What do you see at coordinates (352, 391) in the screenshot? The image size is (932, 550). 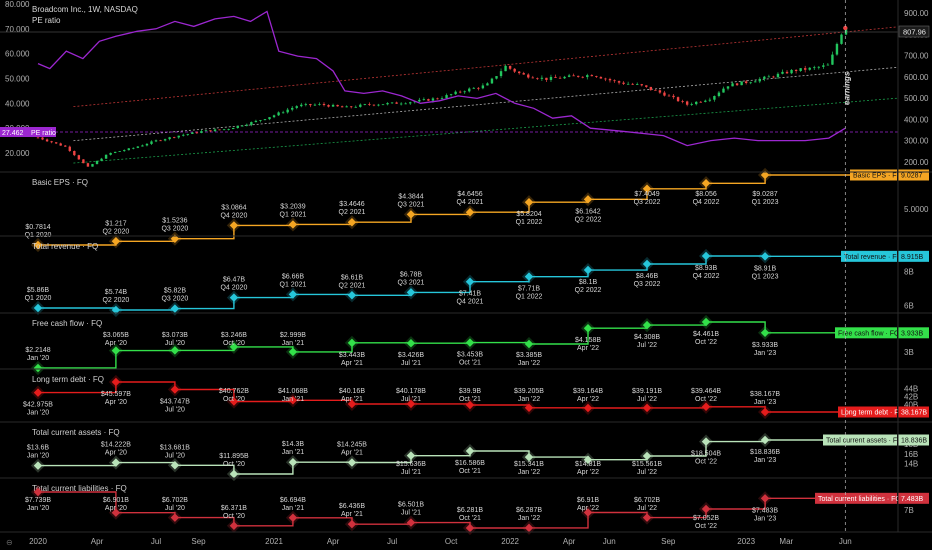 I see `data-label: $40.16B` at bounding box center [352, 391].